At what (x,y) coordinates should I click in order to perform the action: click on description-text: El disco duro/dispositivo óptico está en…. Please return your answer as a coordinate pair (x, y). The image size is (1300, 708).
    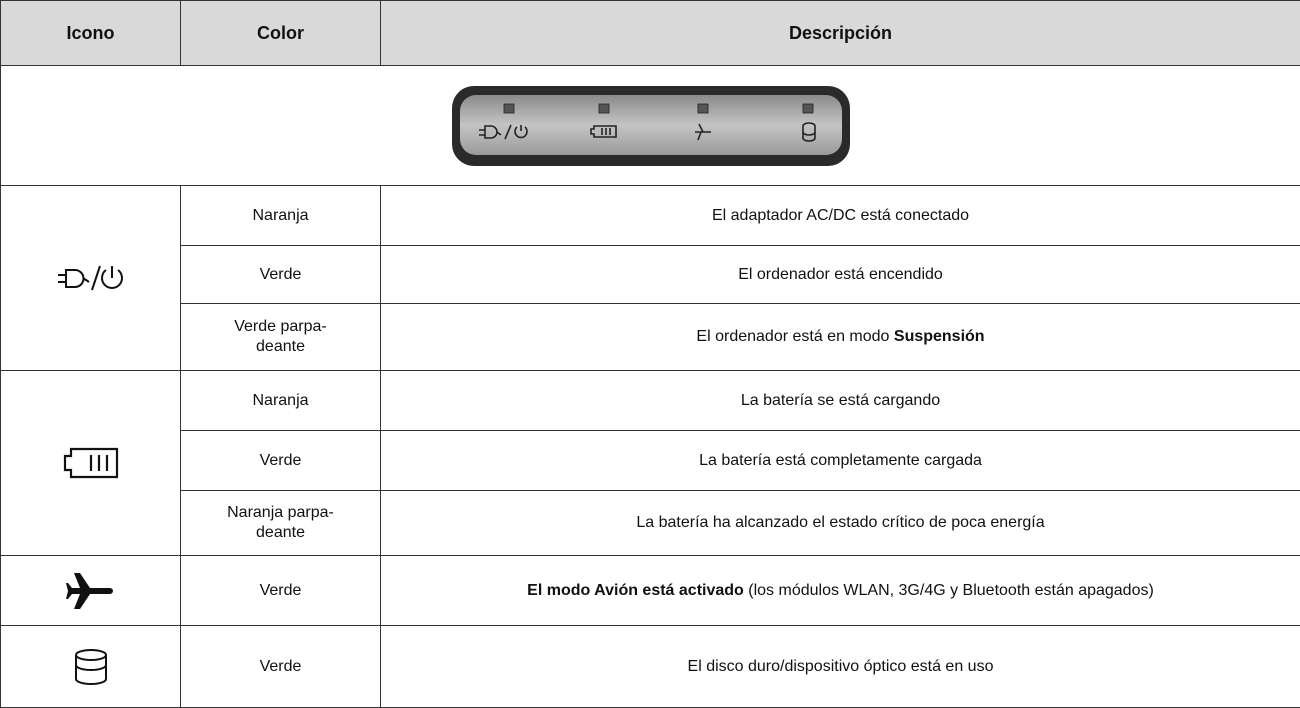
    Looking at the image, I should click on (840, 666).